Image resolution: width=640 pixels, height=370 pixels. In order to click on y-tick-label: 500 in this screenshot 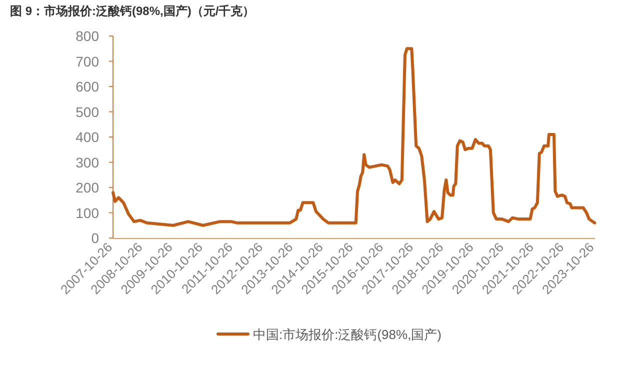, I will do `click(88, 112)`.